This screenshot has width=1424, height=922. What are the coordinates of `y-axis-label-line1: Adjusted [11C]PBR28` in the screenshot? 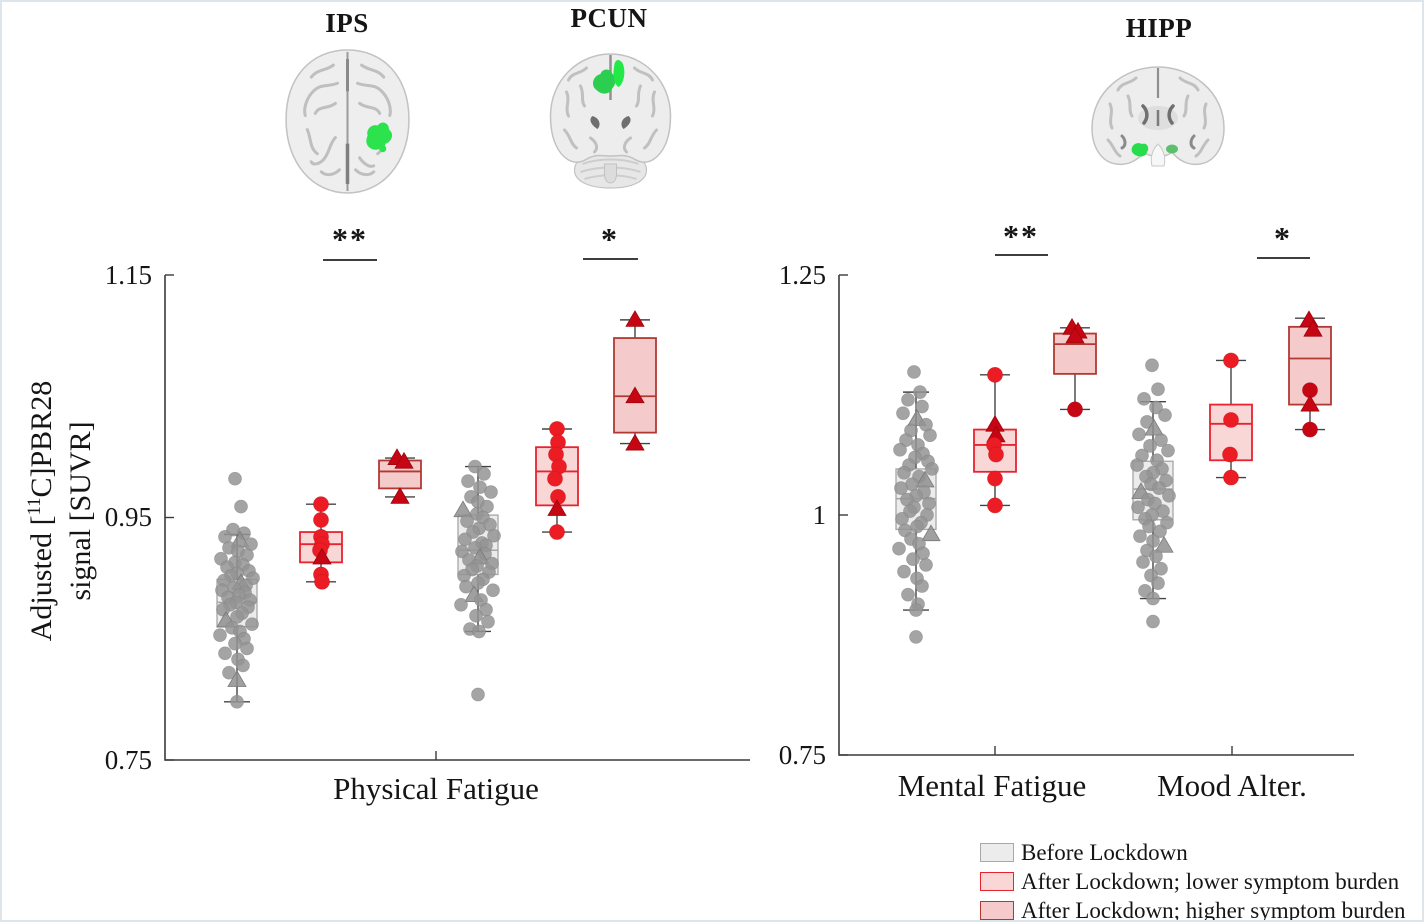 It's located at (41, 511).